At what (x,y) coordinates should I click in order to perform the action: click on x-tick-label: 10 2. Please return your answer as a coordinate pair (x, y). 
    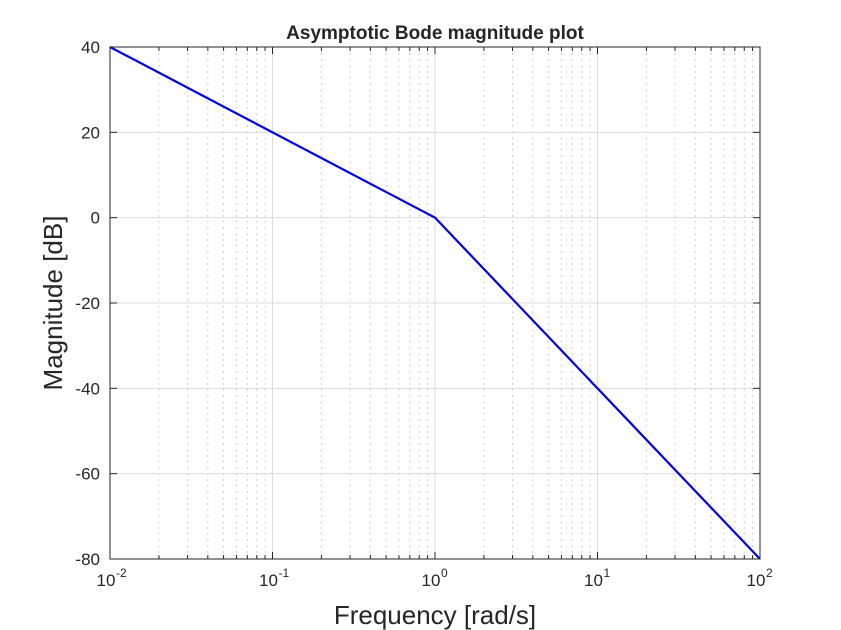
    Looking at the image, I should click on (760, 578).